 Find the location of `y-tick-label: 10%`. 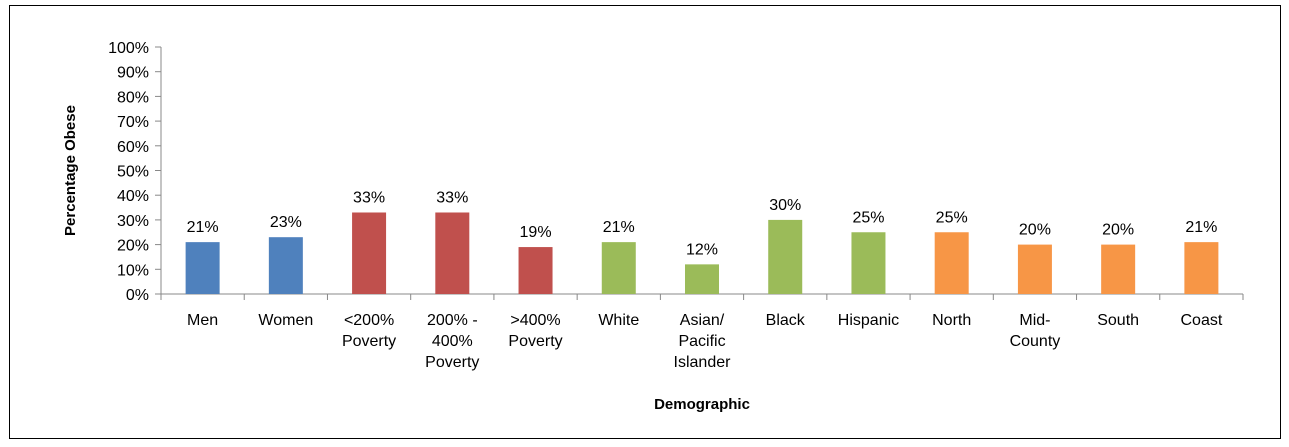

y-tick-label: 10% is located at coordinates (133, 270).